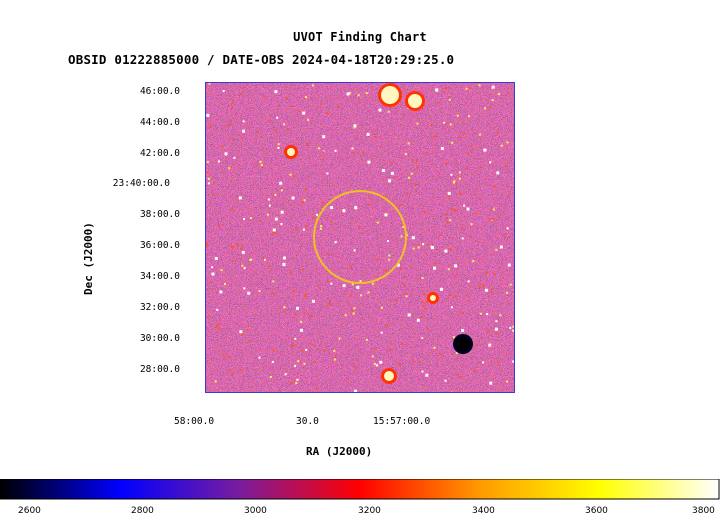 The width and height of the screenshot is (720, 521). What do you see at coordinates (159, 245) in the screenshot?
I see `y-tick-label: 36:00.0` at bounding box center [159, 245].